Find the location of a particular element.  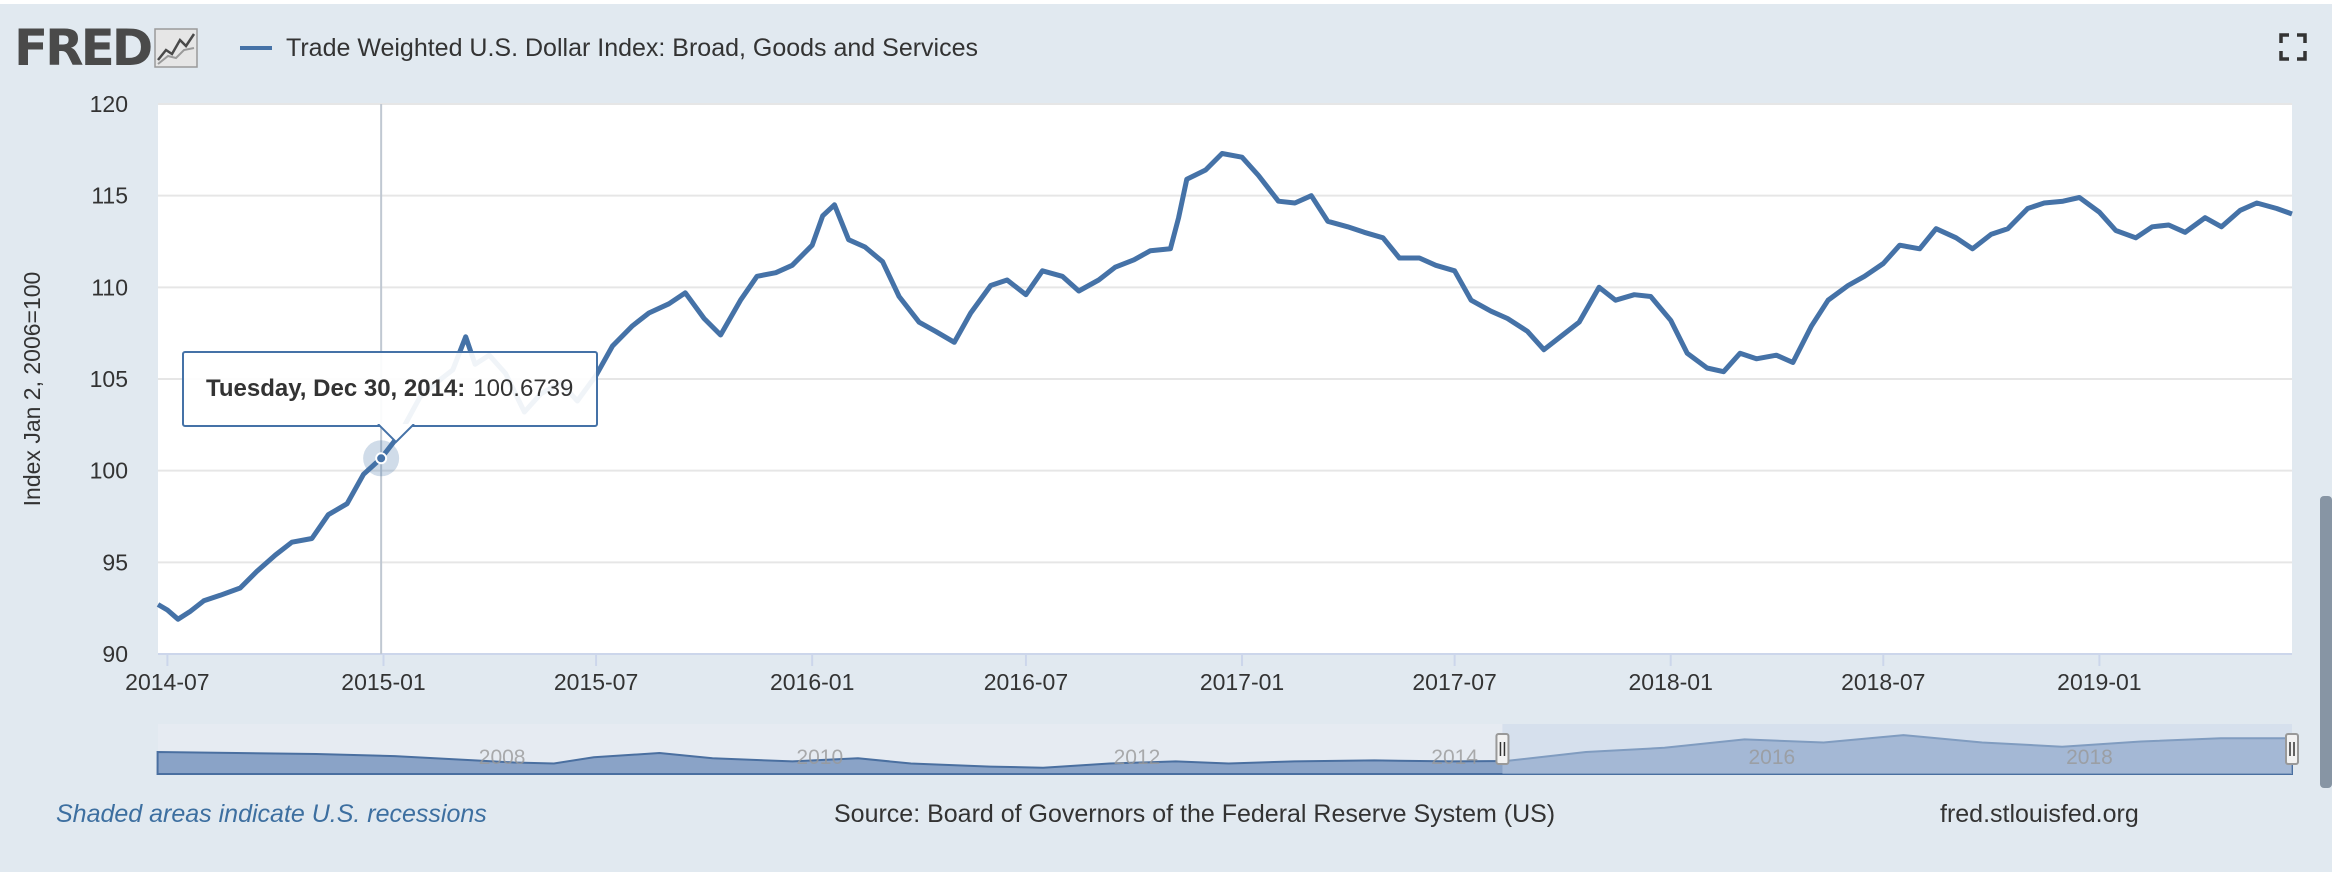

y-tick-label: 100 is located at coordinates (109, 471).